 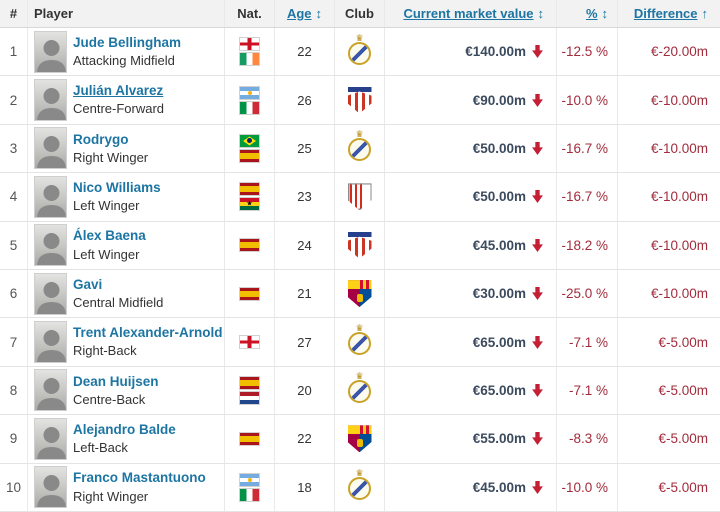 What do you see at coordinates (584, 197) in the screenshot?
I see `percent-change: -16.7 %` at bounding box center [584, 197].